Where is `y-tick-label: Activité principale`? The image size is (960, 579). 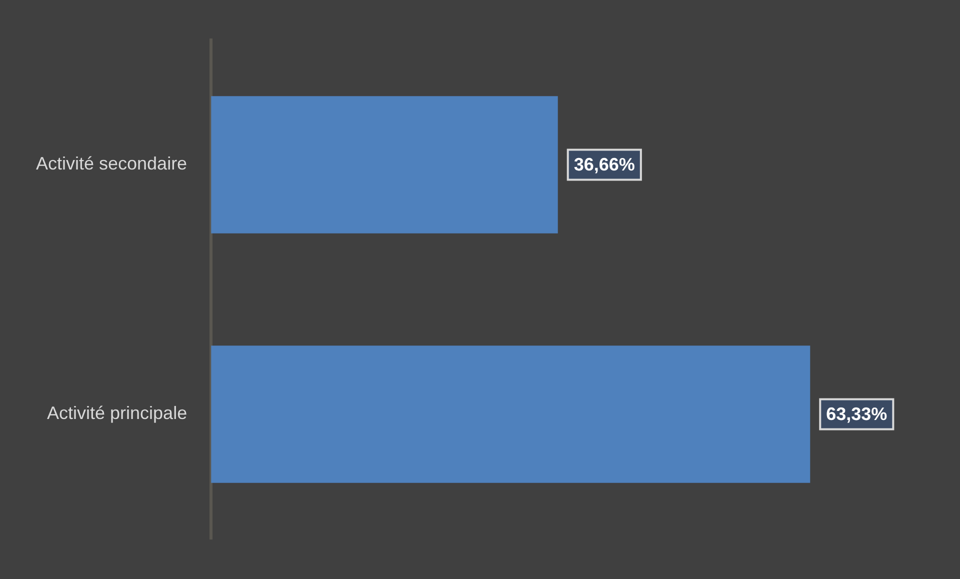
y-tick-label: Activité principale is located at coordinates (117, 413).